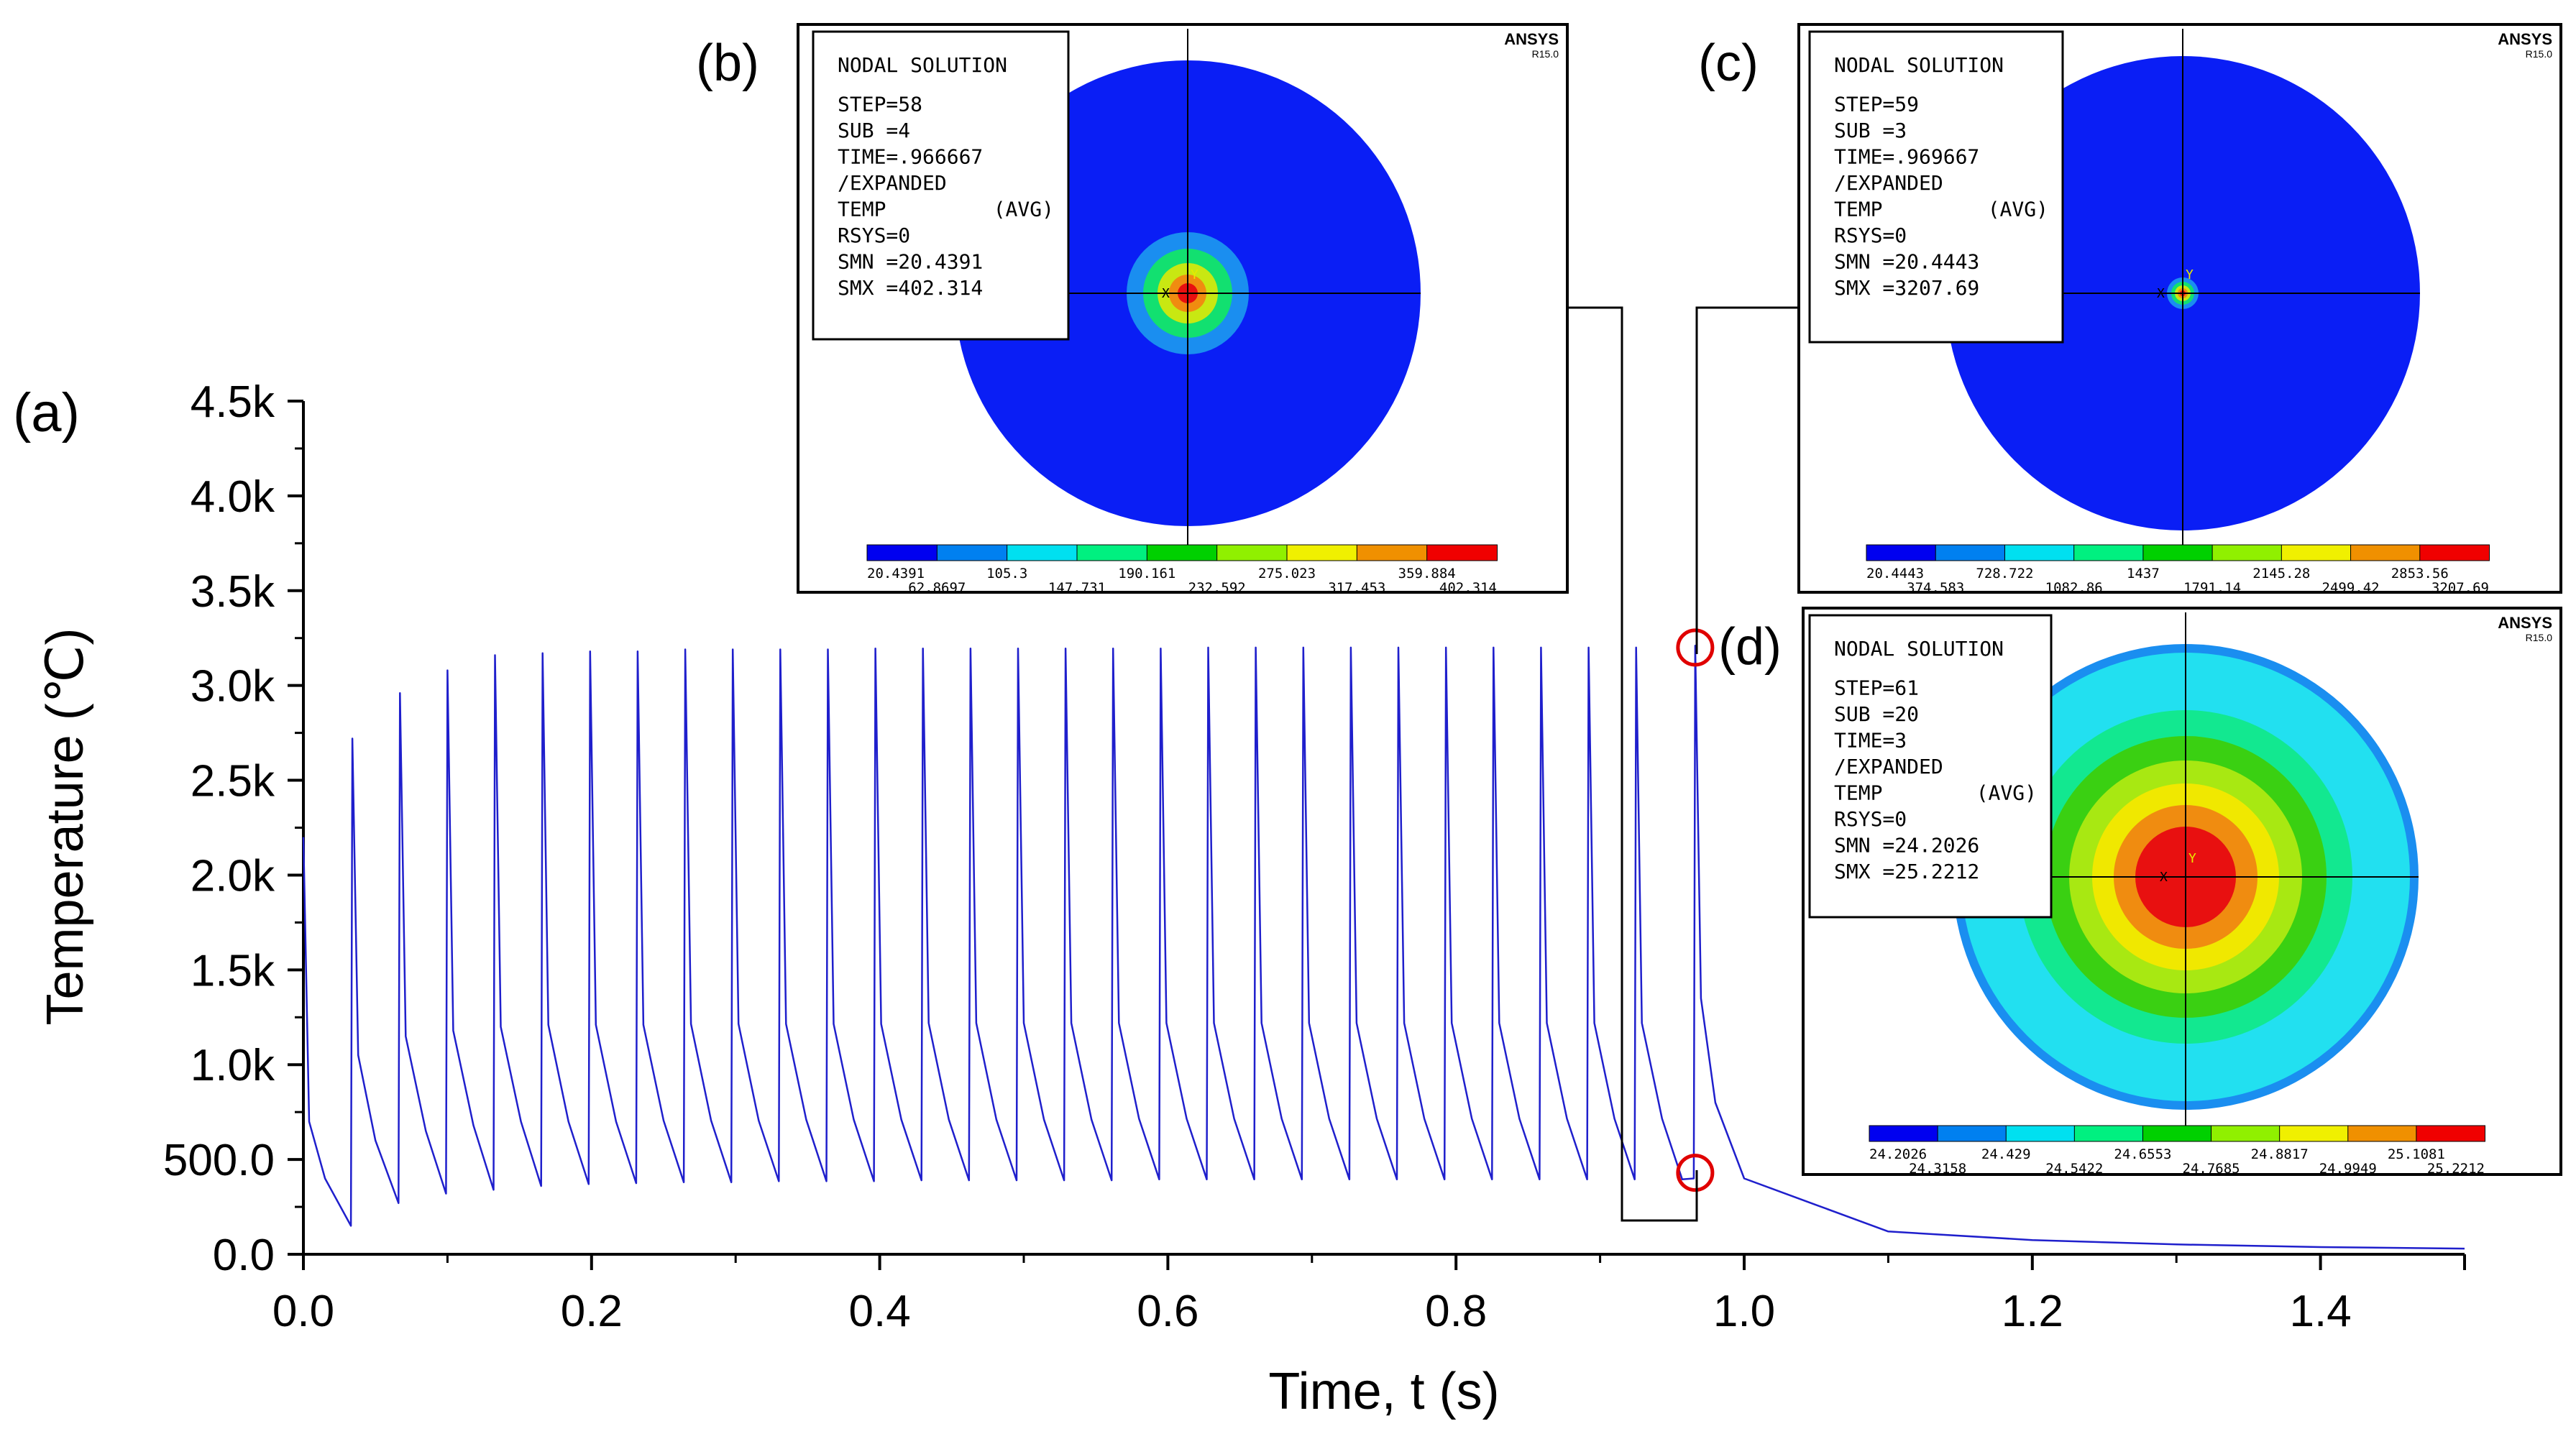 The image size is (2576, 1439). I want to click on y-axis-title: Temperature (℃), so click(65, 826).